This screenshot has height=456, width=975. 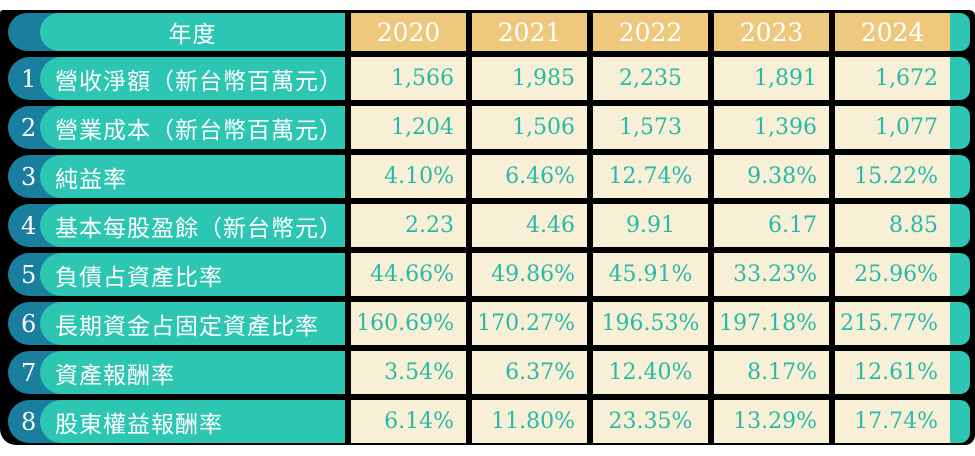 I want to click on data-value: 6.14%, so click(x=419, y=421).